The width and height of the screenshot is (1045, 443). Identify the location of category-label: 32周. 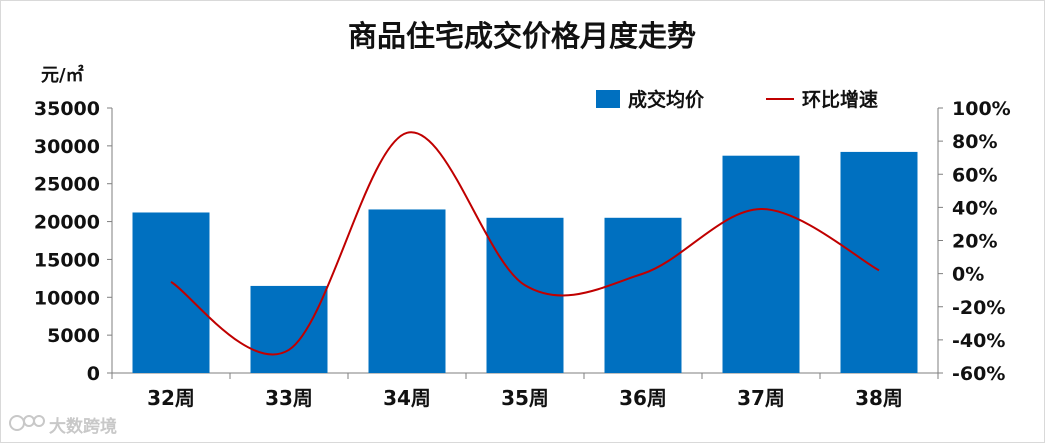
(171, 398).